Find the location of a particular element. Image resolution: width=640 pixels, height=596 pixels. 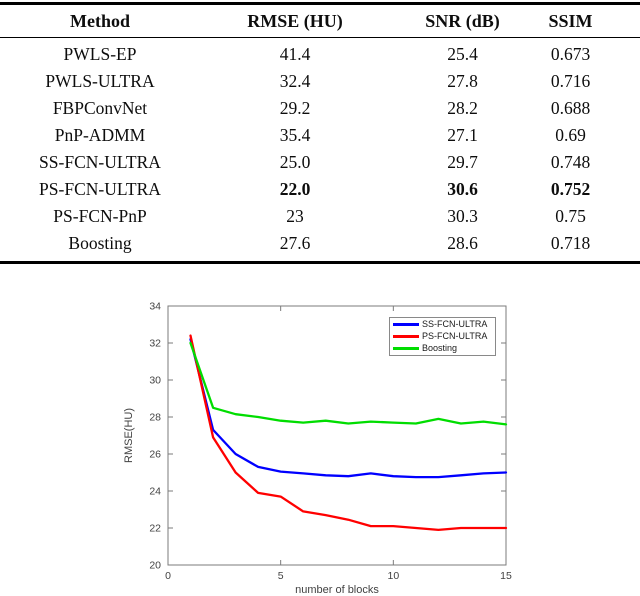

x-tick-label: 15 is located at coordinates (506, 576).